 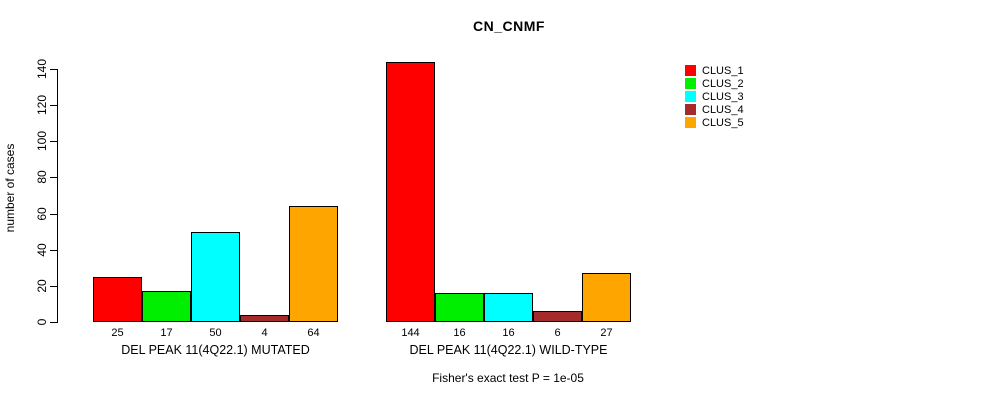 What do you see at coordinates (723, 96) in the screenshot?
I see `legend-label: CLUS_3` at bounding box center [723, 96].